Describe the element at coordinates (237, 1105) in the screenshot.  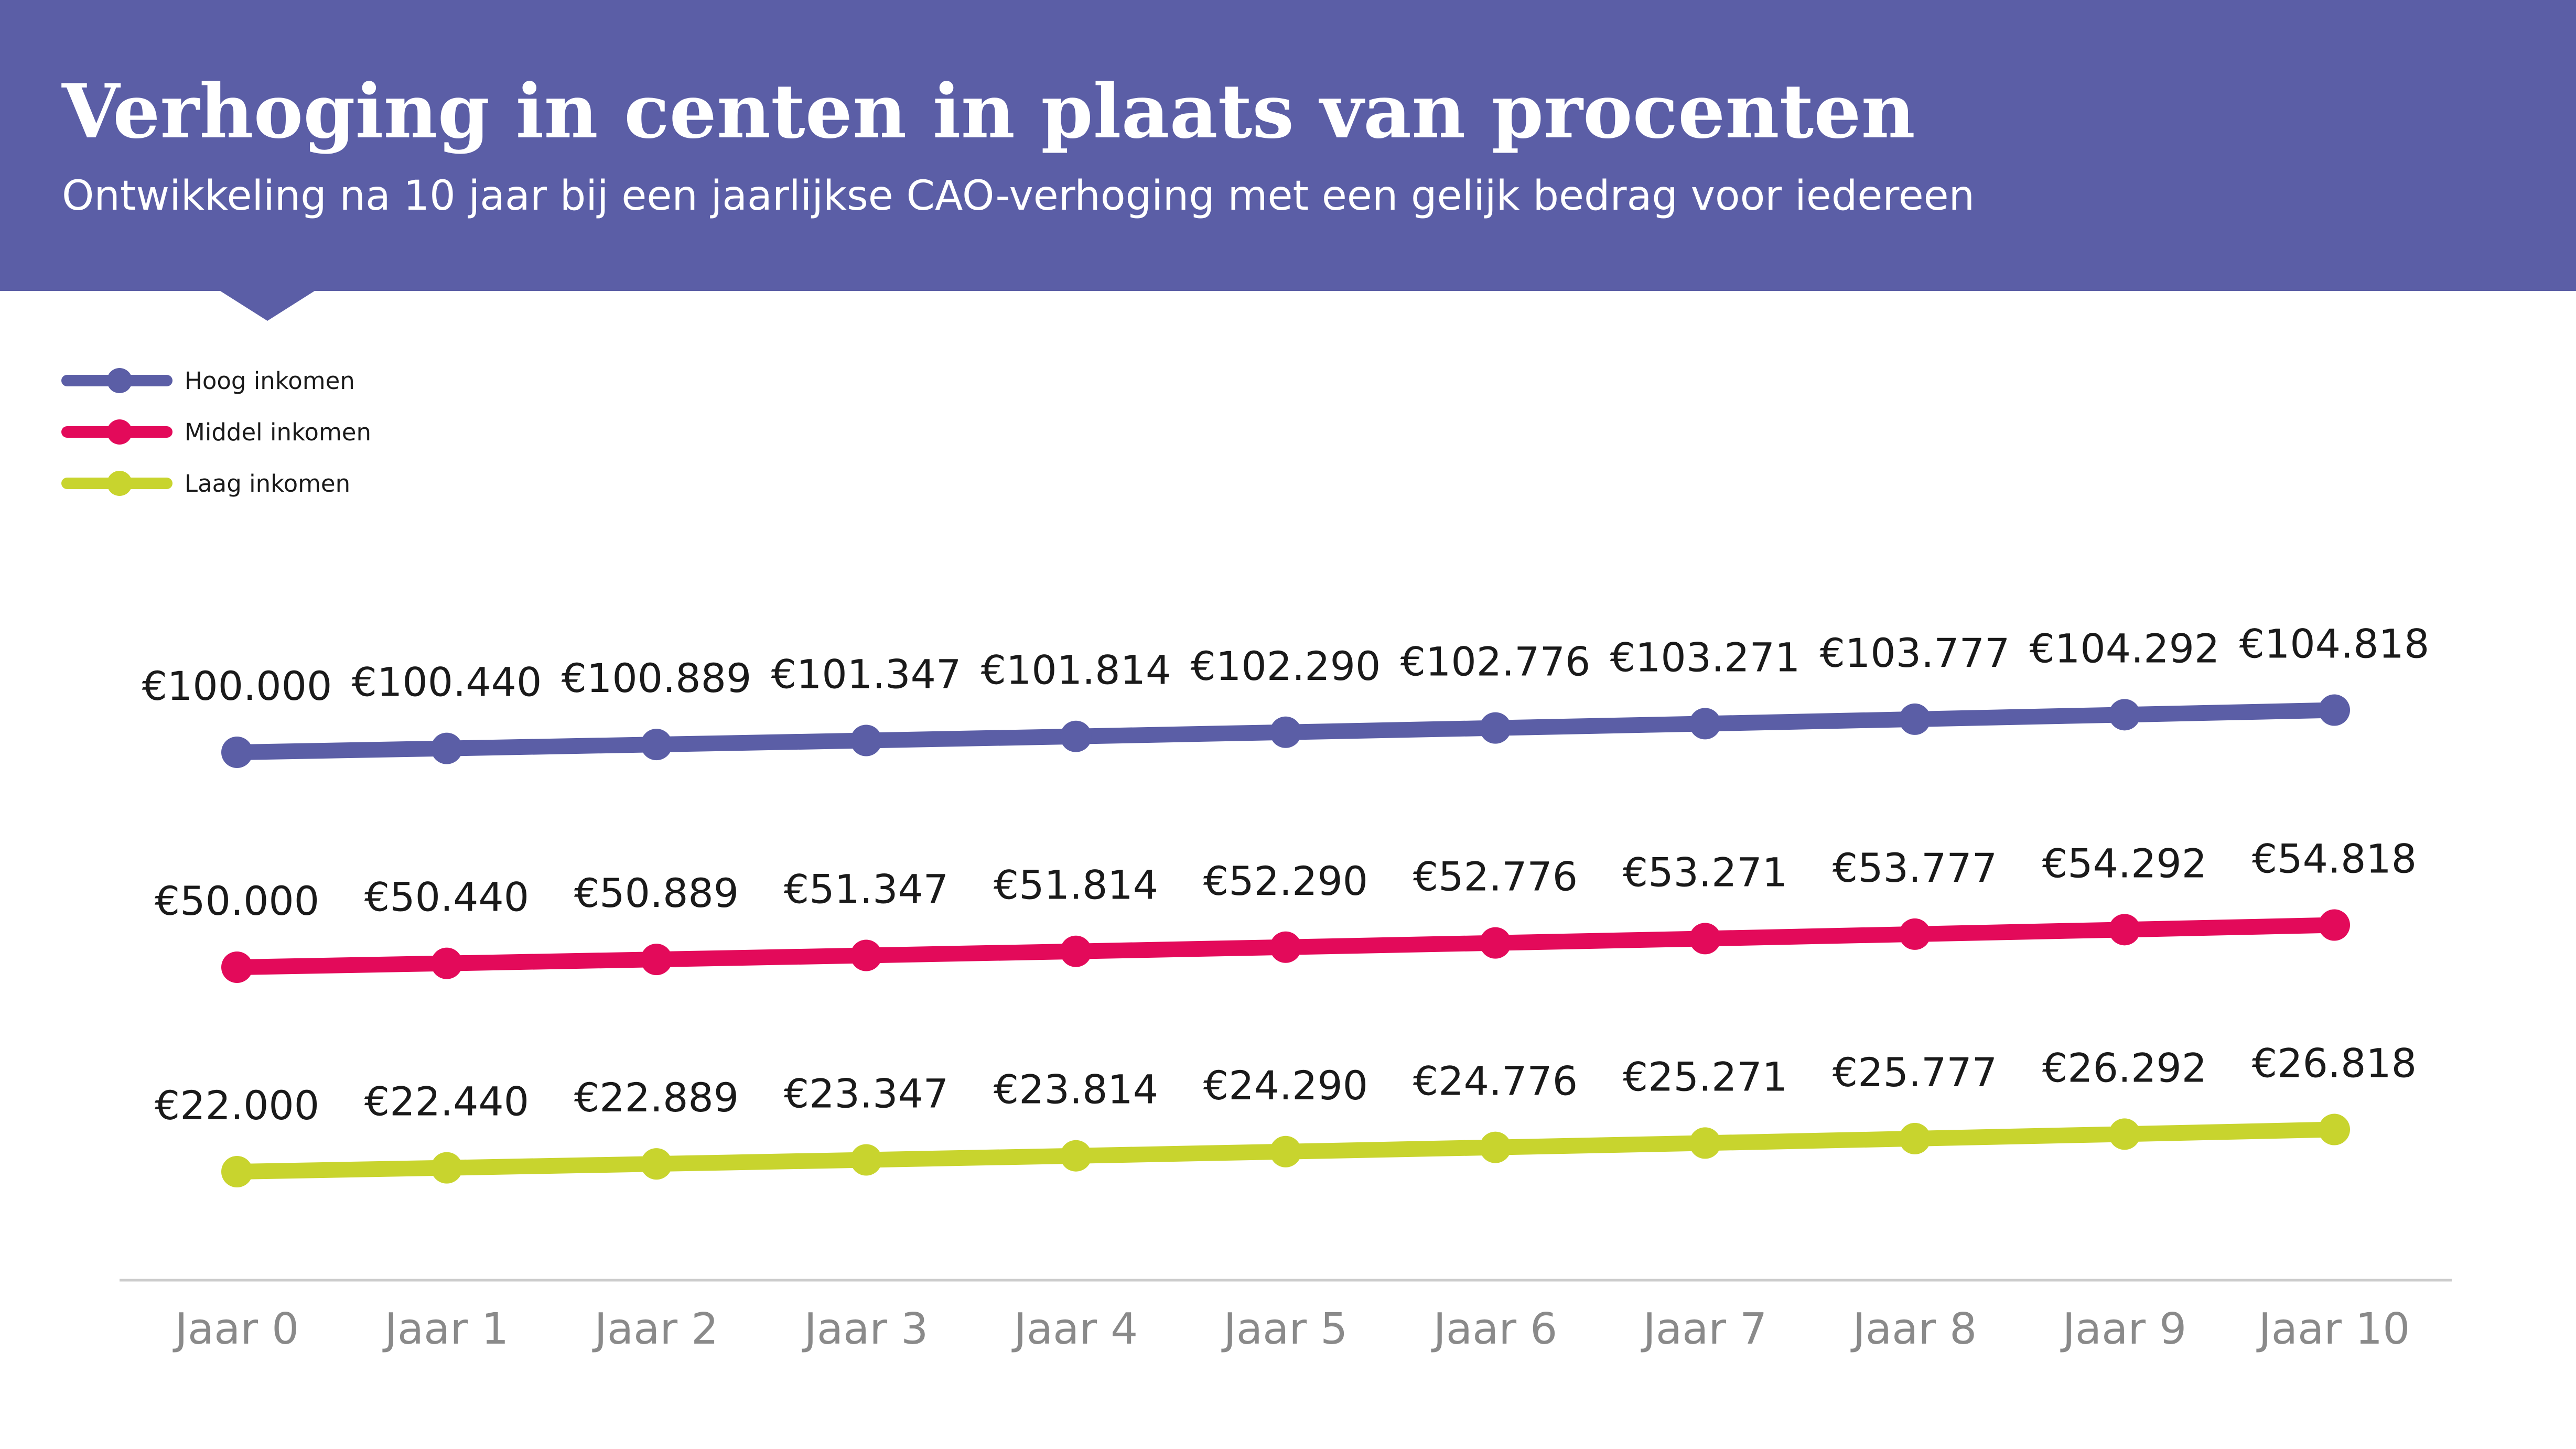
I see `data-label: €22.000` at that location.